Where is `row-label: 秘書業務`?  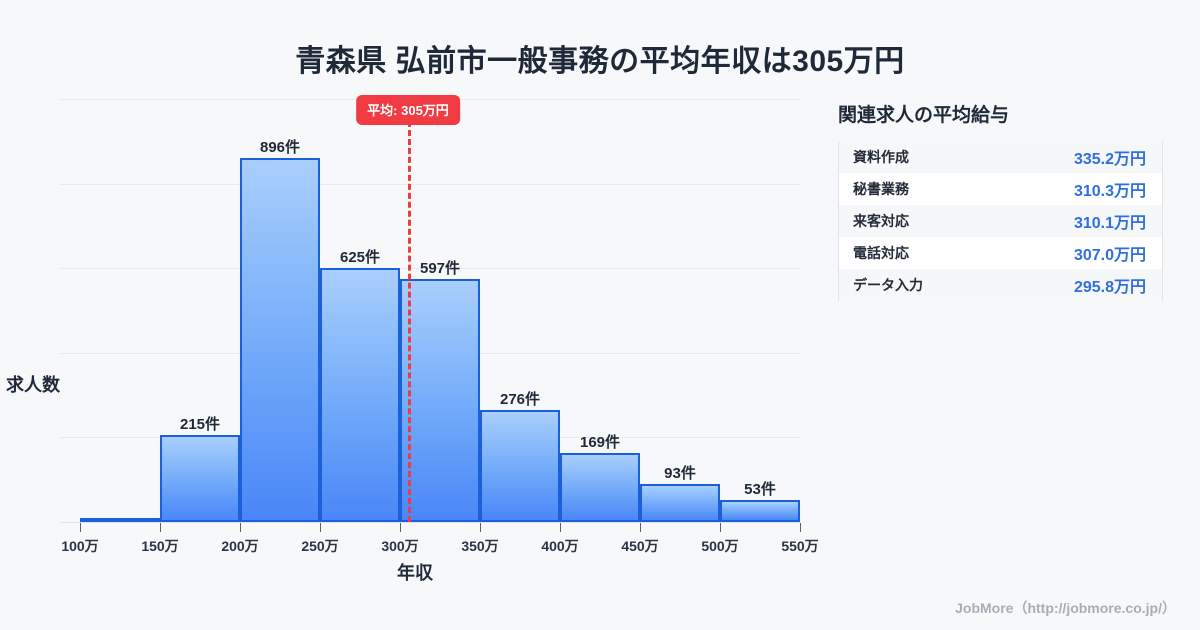 row-label: 秘書業務 is located at coordinates (881, 189).